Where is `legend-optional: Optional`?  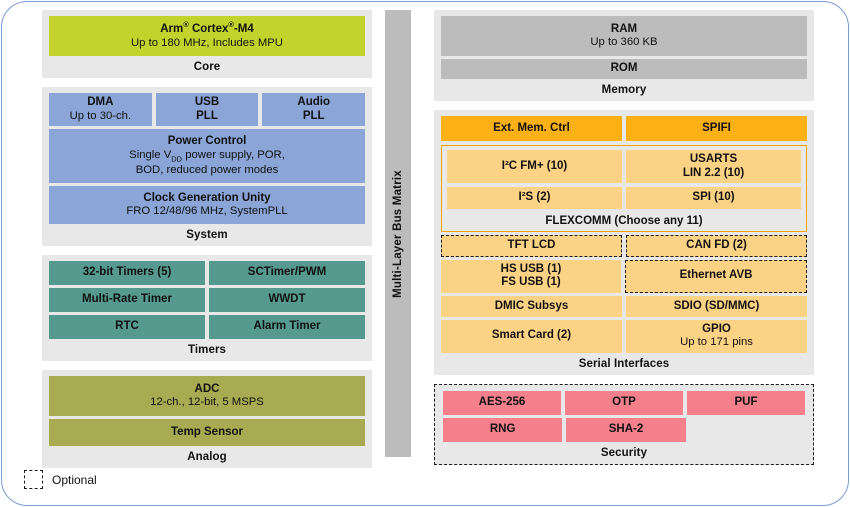
legend-optional: Optional is located at coordinates (60, 479).